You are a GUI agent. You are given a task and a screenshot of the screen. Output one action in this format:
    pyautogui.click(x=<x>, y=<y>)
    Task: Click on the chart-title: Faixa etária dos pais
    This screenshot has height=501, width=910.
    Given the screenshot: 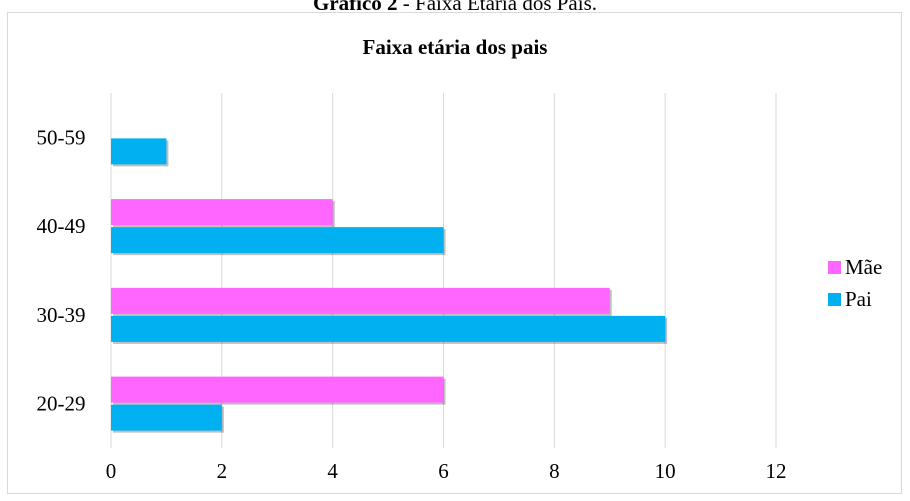 What is the action you would take?
    pyautogui.click(x=455, y=47)
    